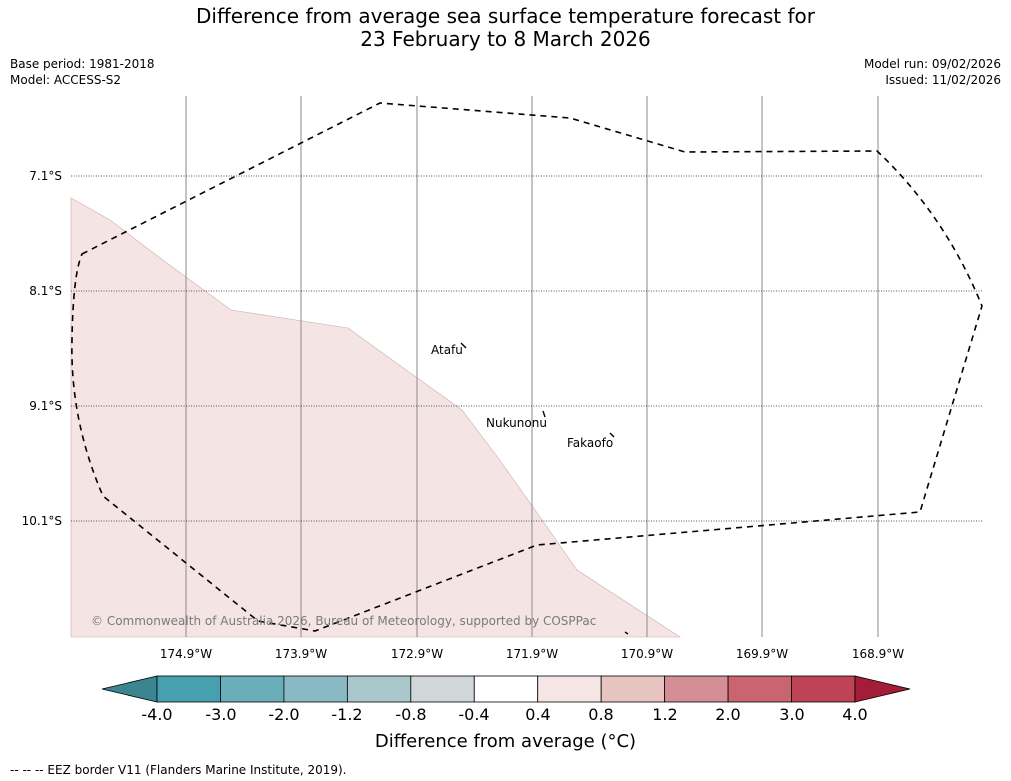 The image size is (1011, 781). Describe the element at coordinates (45, 291) in the screenshot. I see `lat-label-8-1: 8.1°S` at that location.